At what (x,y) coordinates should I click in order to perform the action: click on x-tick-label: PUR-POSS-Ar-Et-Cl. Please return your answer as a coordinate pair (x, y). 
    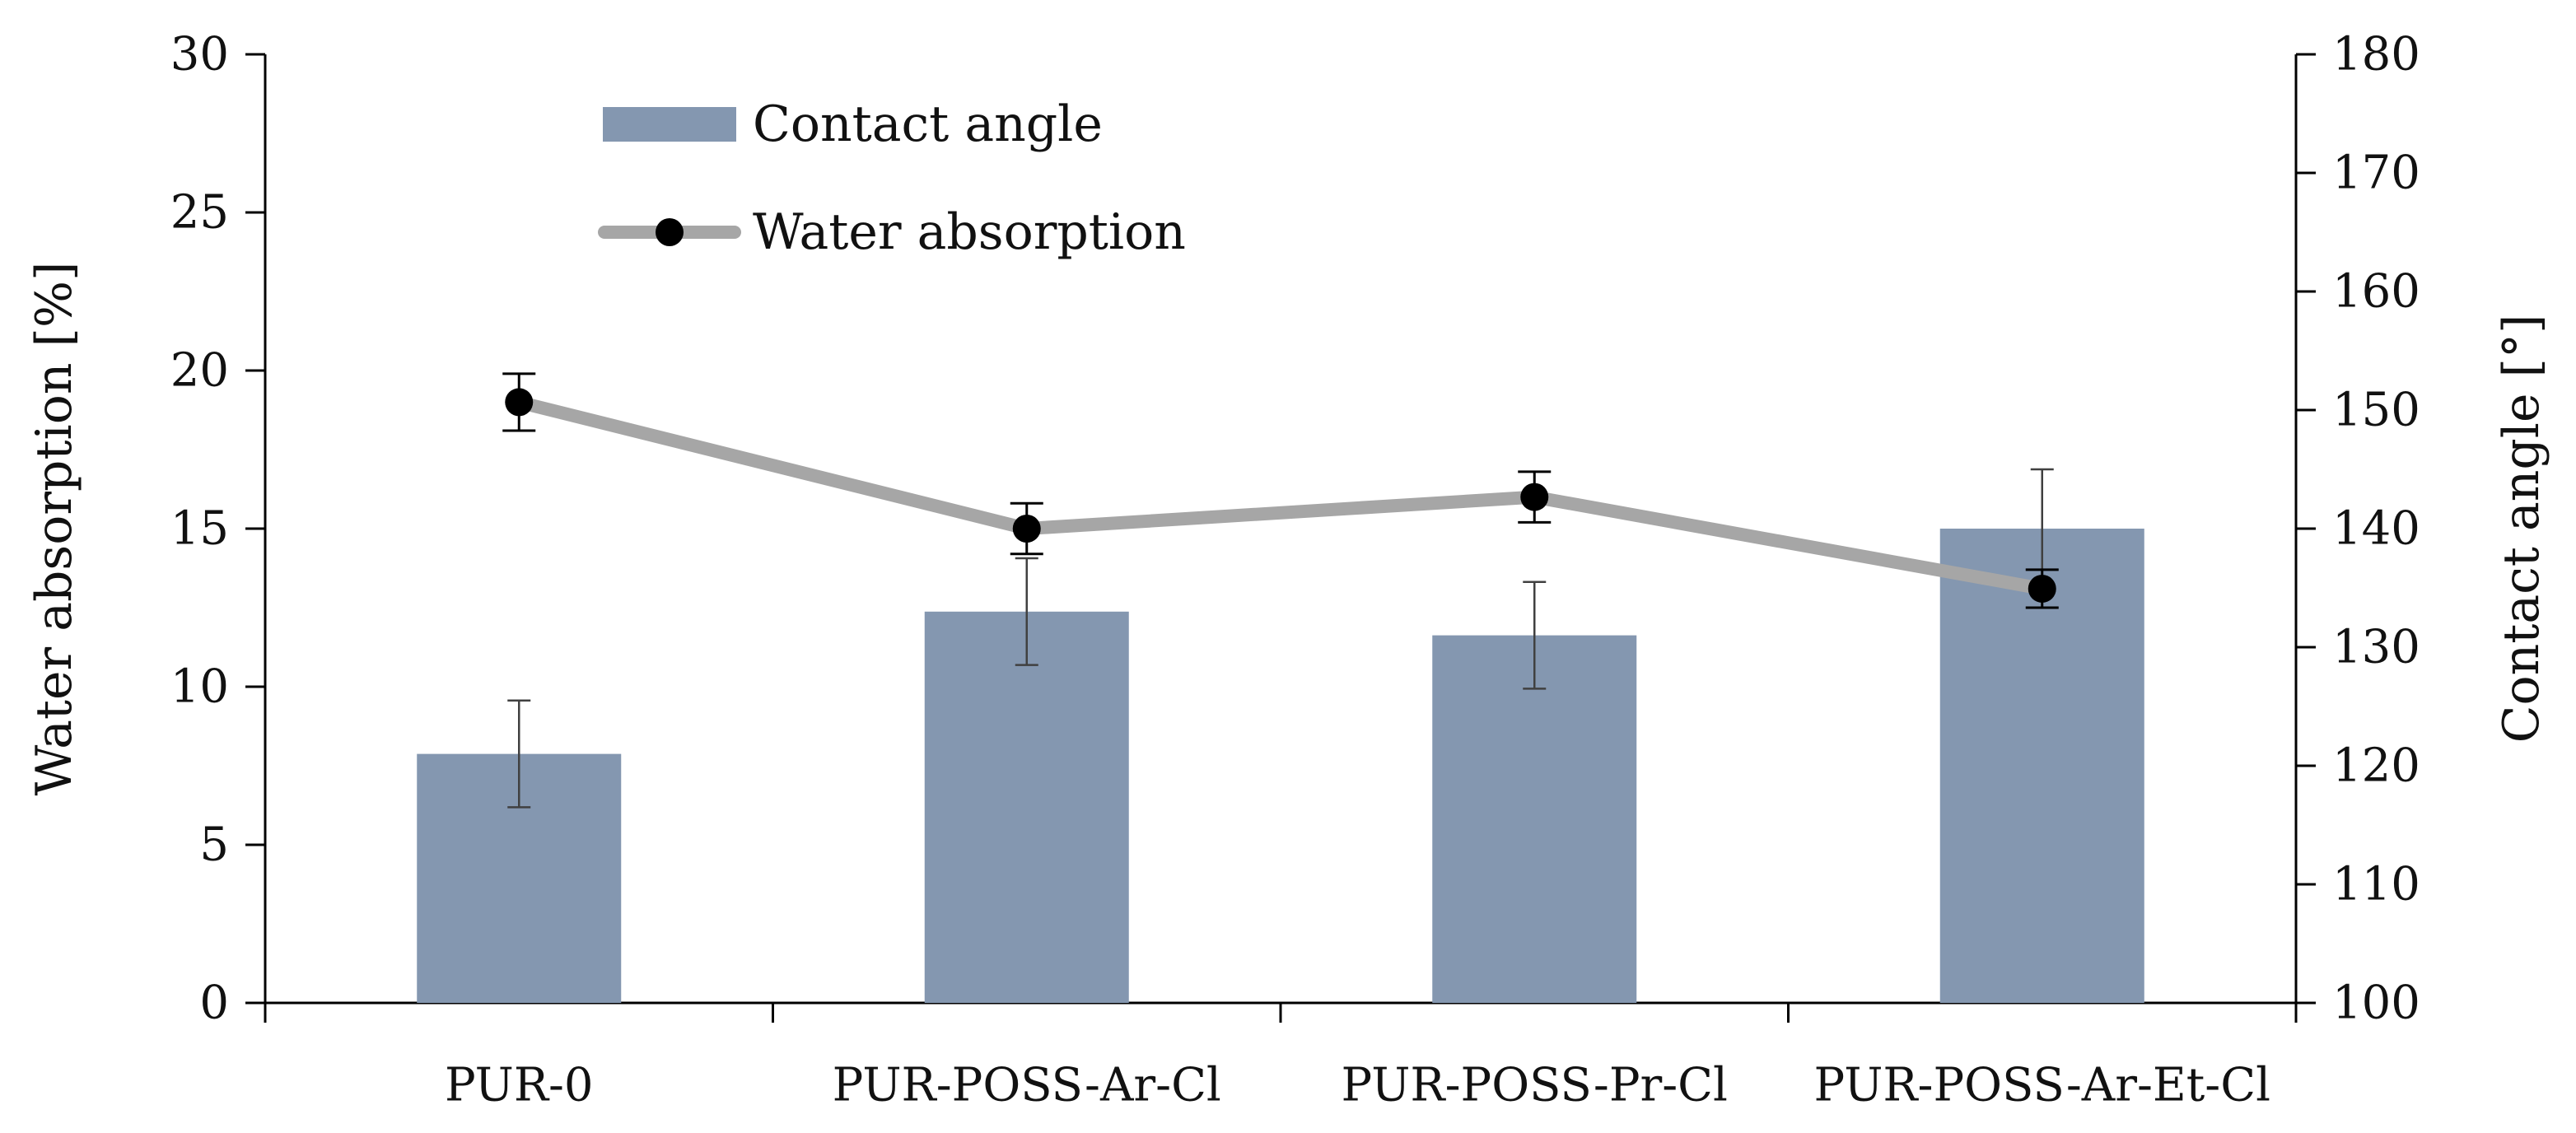
    Looking at the image, I should click on (2042, 1085).